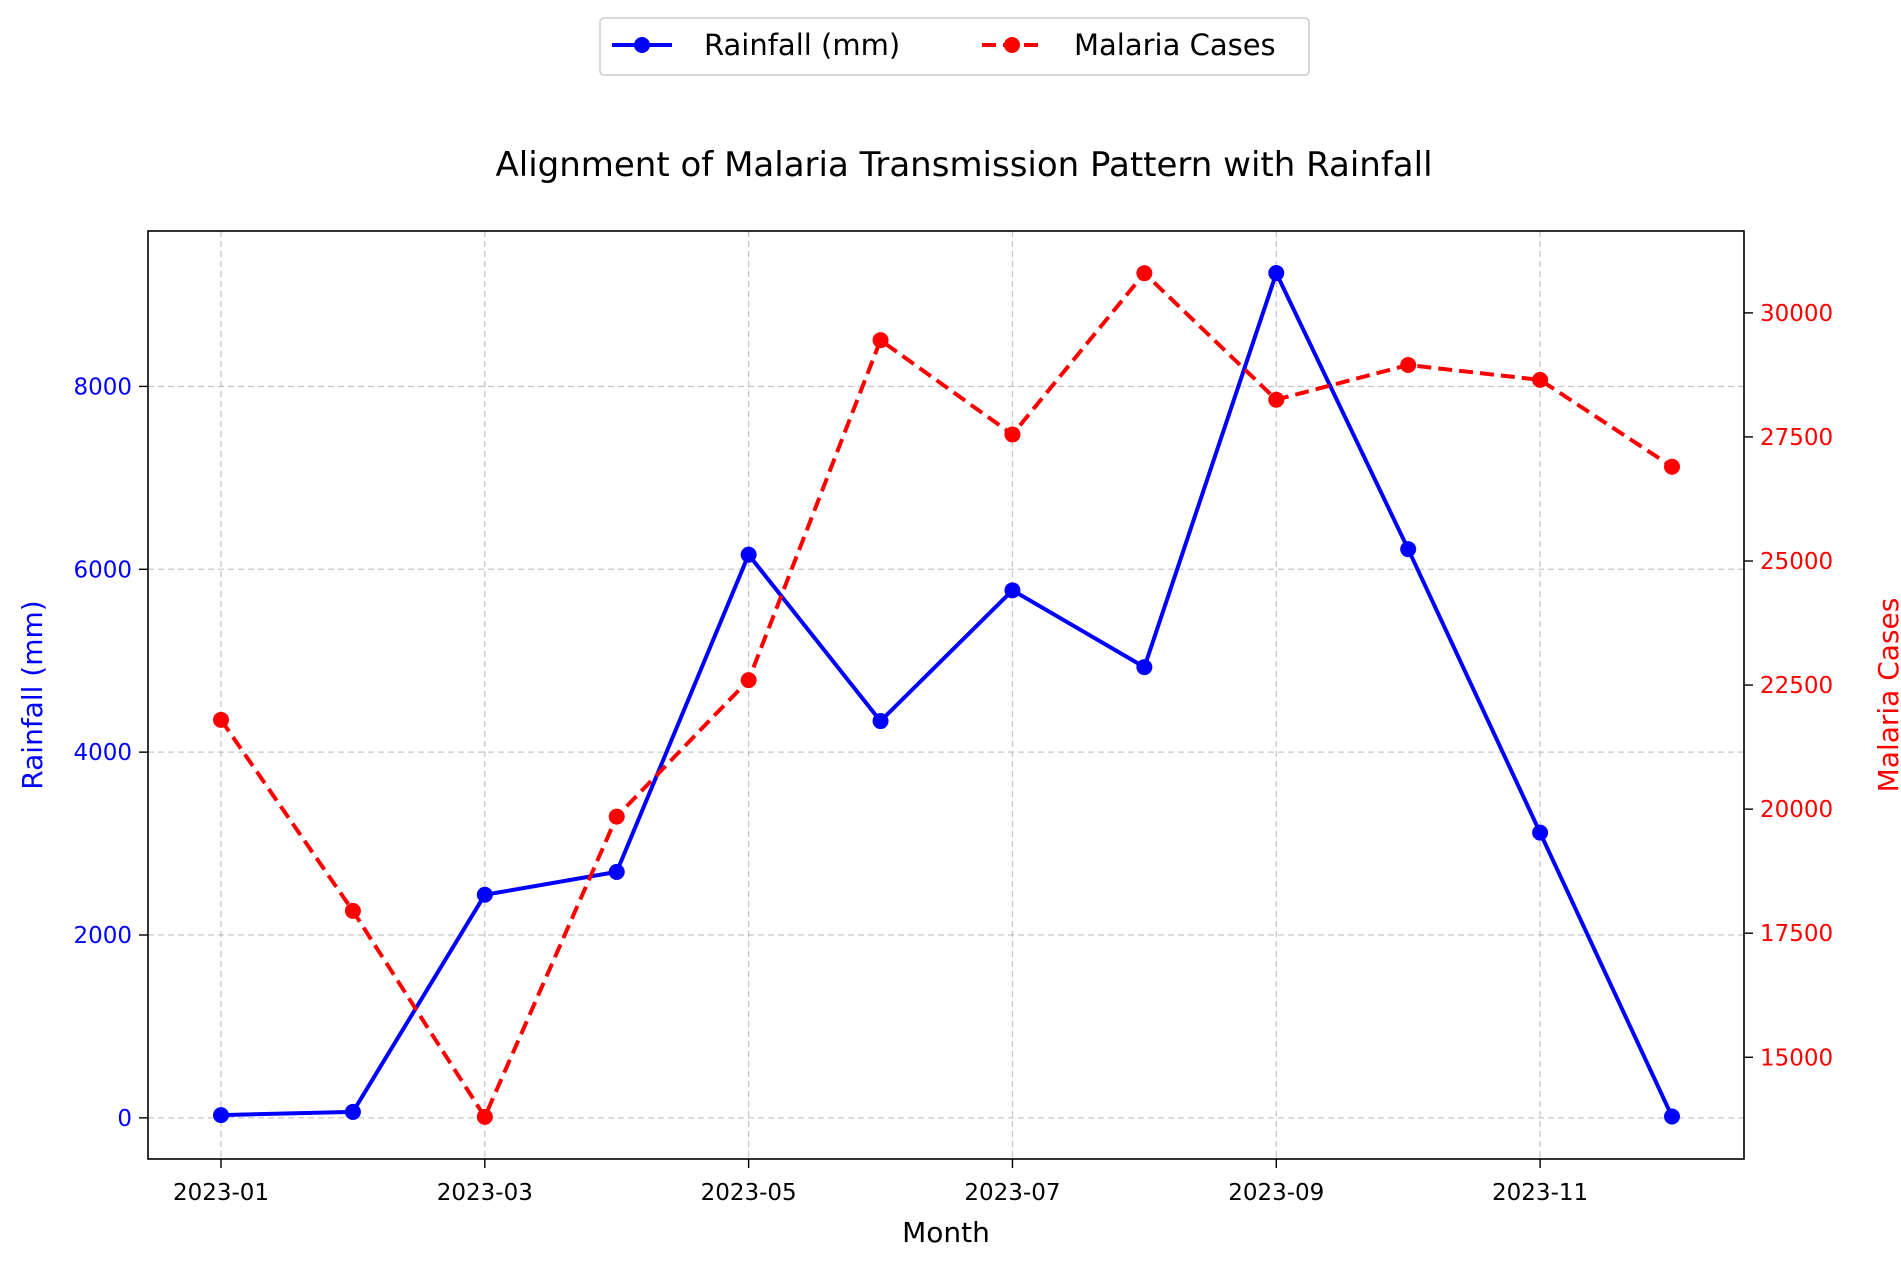 The image size is (1901, 1265). I want to click on x-tick-label: 2023-01, so click(221, 1193).